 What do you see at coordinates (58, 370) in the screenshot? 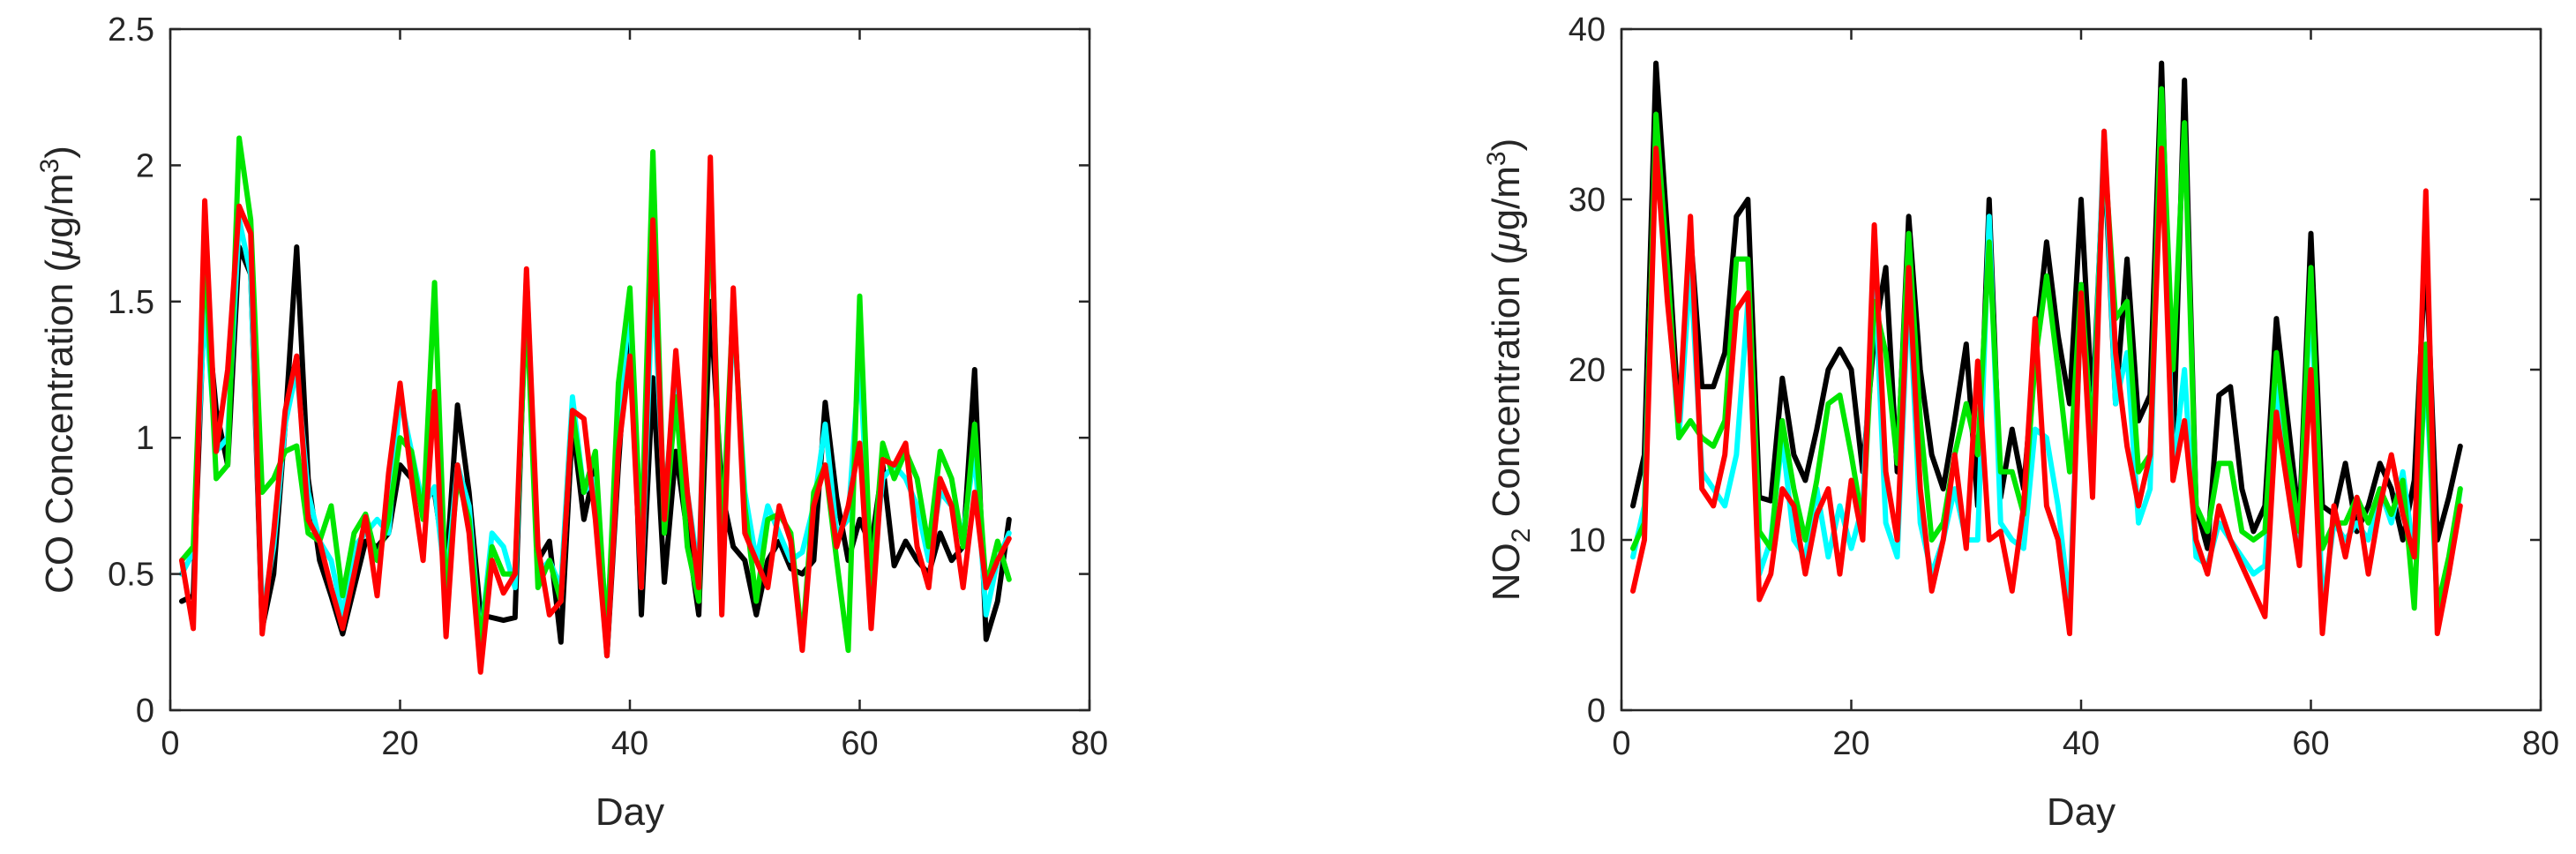
I see `co-y-axis-label: CO Concentration (μg/m3)` at bounding box center [58, 370].